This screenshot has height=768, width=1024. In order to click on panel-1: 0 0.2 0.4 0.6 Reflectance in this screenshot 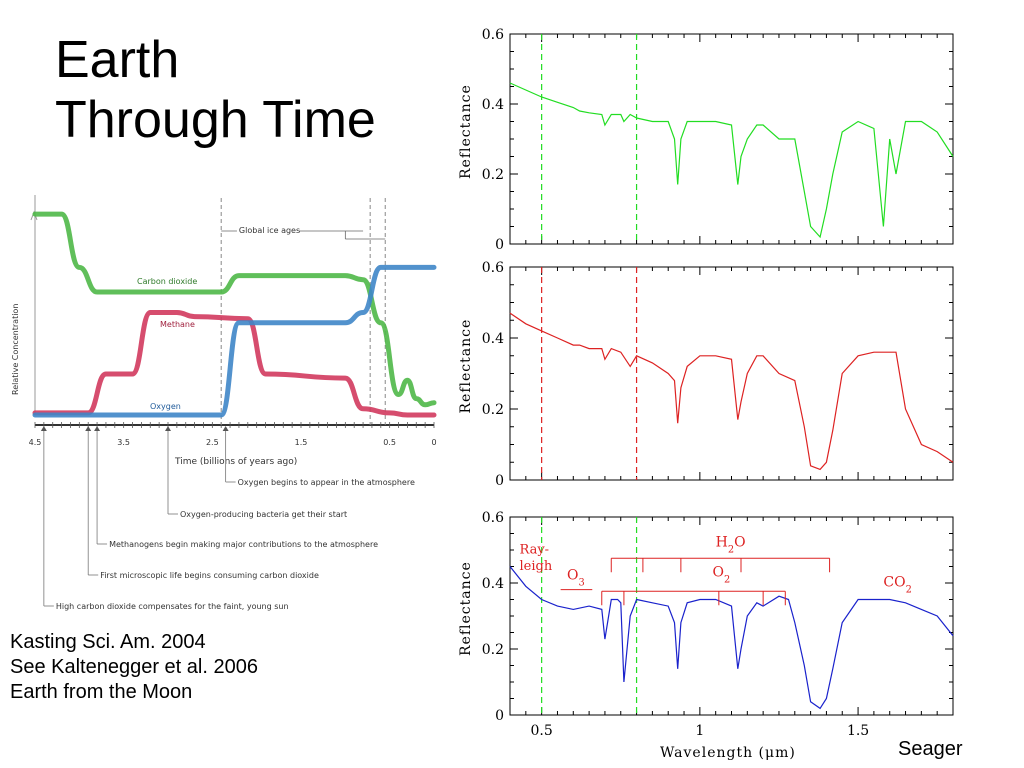, I will do `click(706, 140)`.